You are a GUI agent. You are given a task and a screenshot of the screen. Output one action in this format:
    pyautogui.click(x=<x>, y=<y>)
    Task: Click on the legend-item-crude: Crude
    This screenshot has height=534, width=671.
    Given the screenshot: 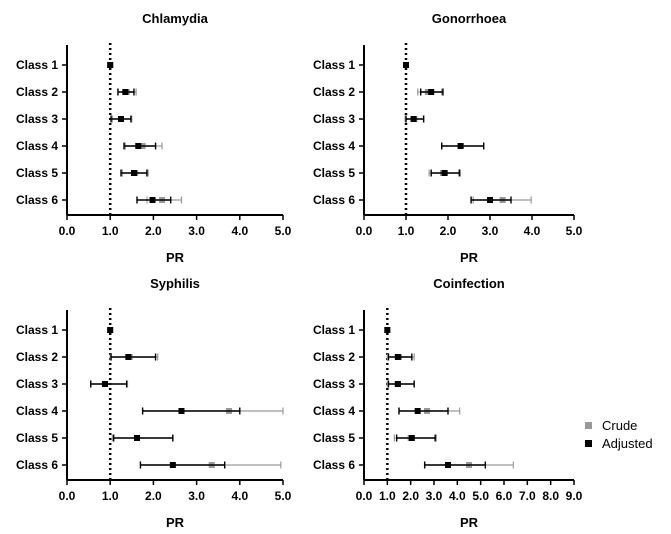 What is the action you would take?
    pyautogui.click(x=619, y=425)
    